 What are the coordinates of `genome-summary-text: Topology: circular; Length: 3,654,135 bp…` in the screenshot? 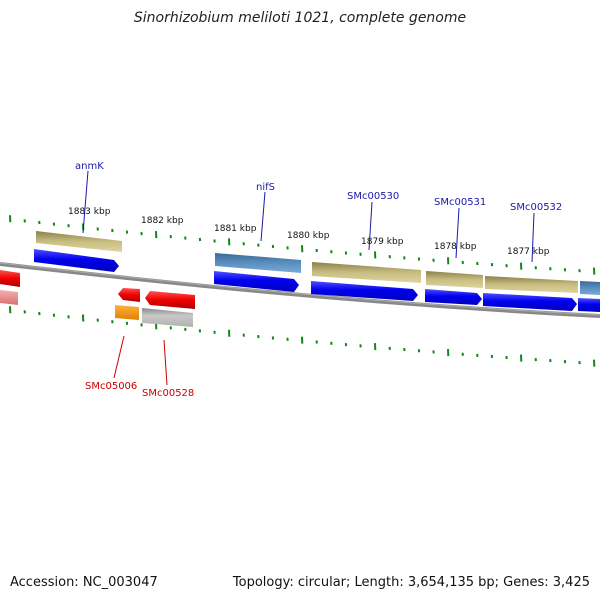 It's located at (411, 582).